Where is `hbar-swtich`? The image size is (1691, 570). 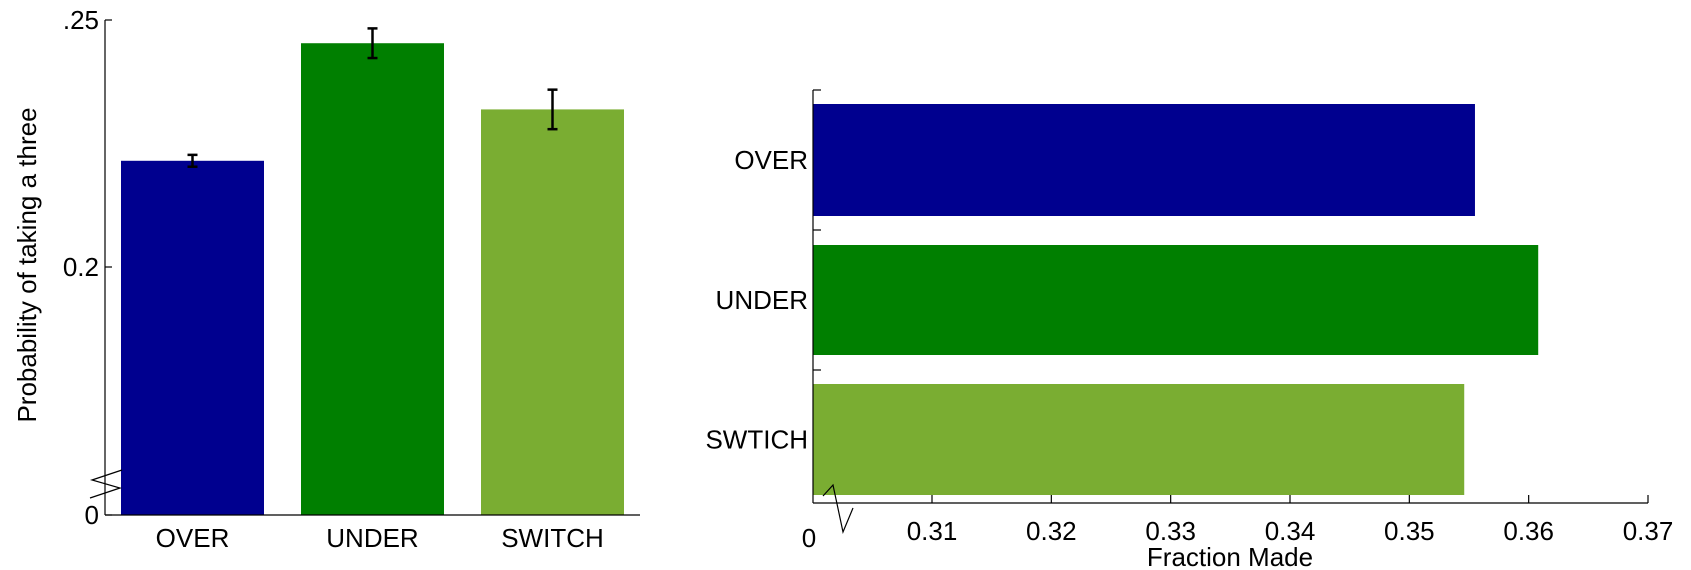
hbar-swtich is located at coordinates (1139, 439).